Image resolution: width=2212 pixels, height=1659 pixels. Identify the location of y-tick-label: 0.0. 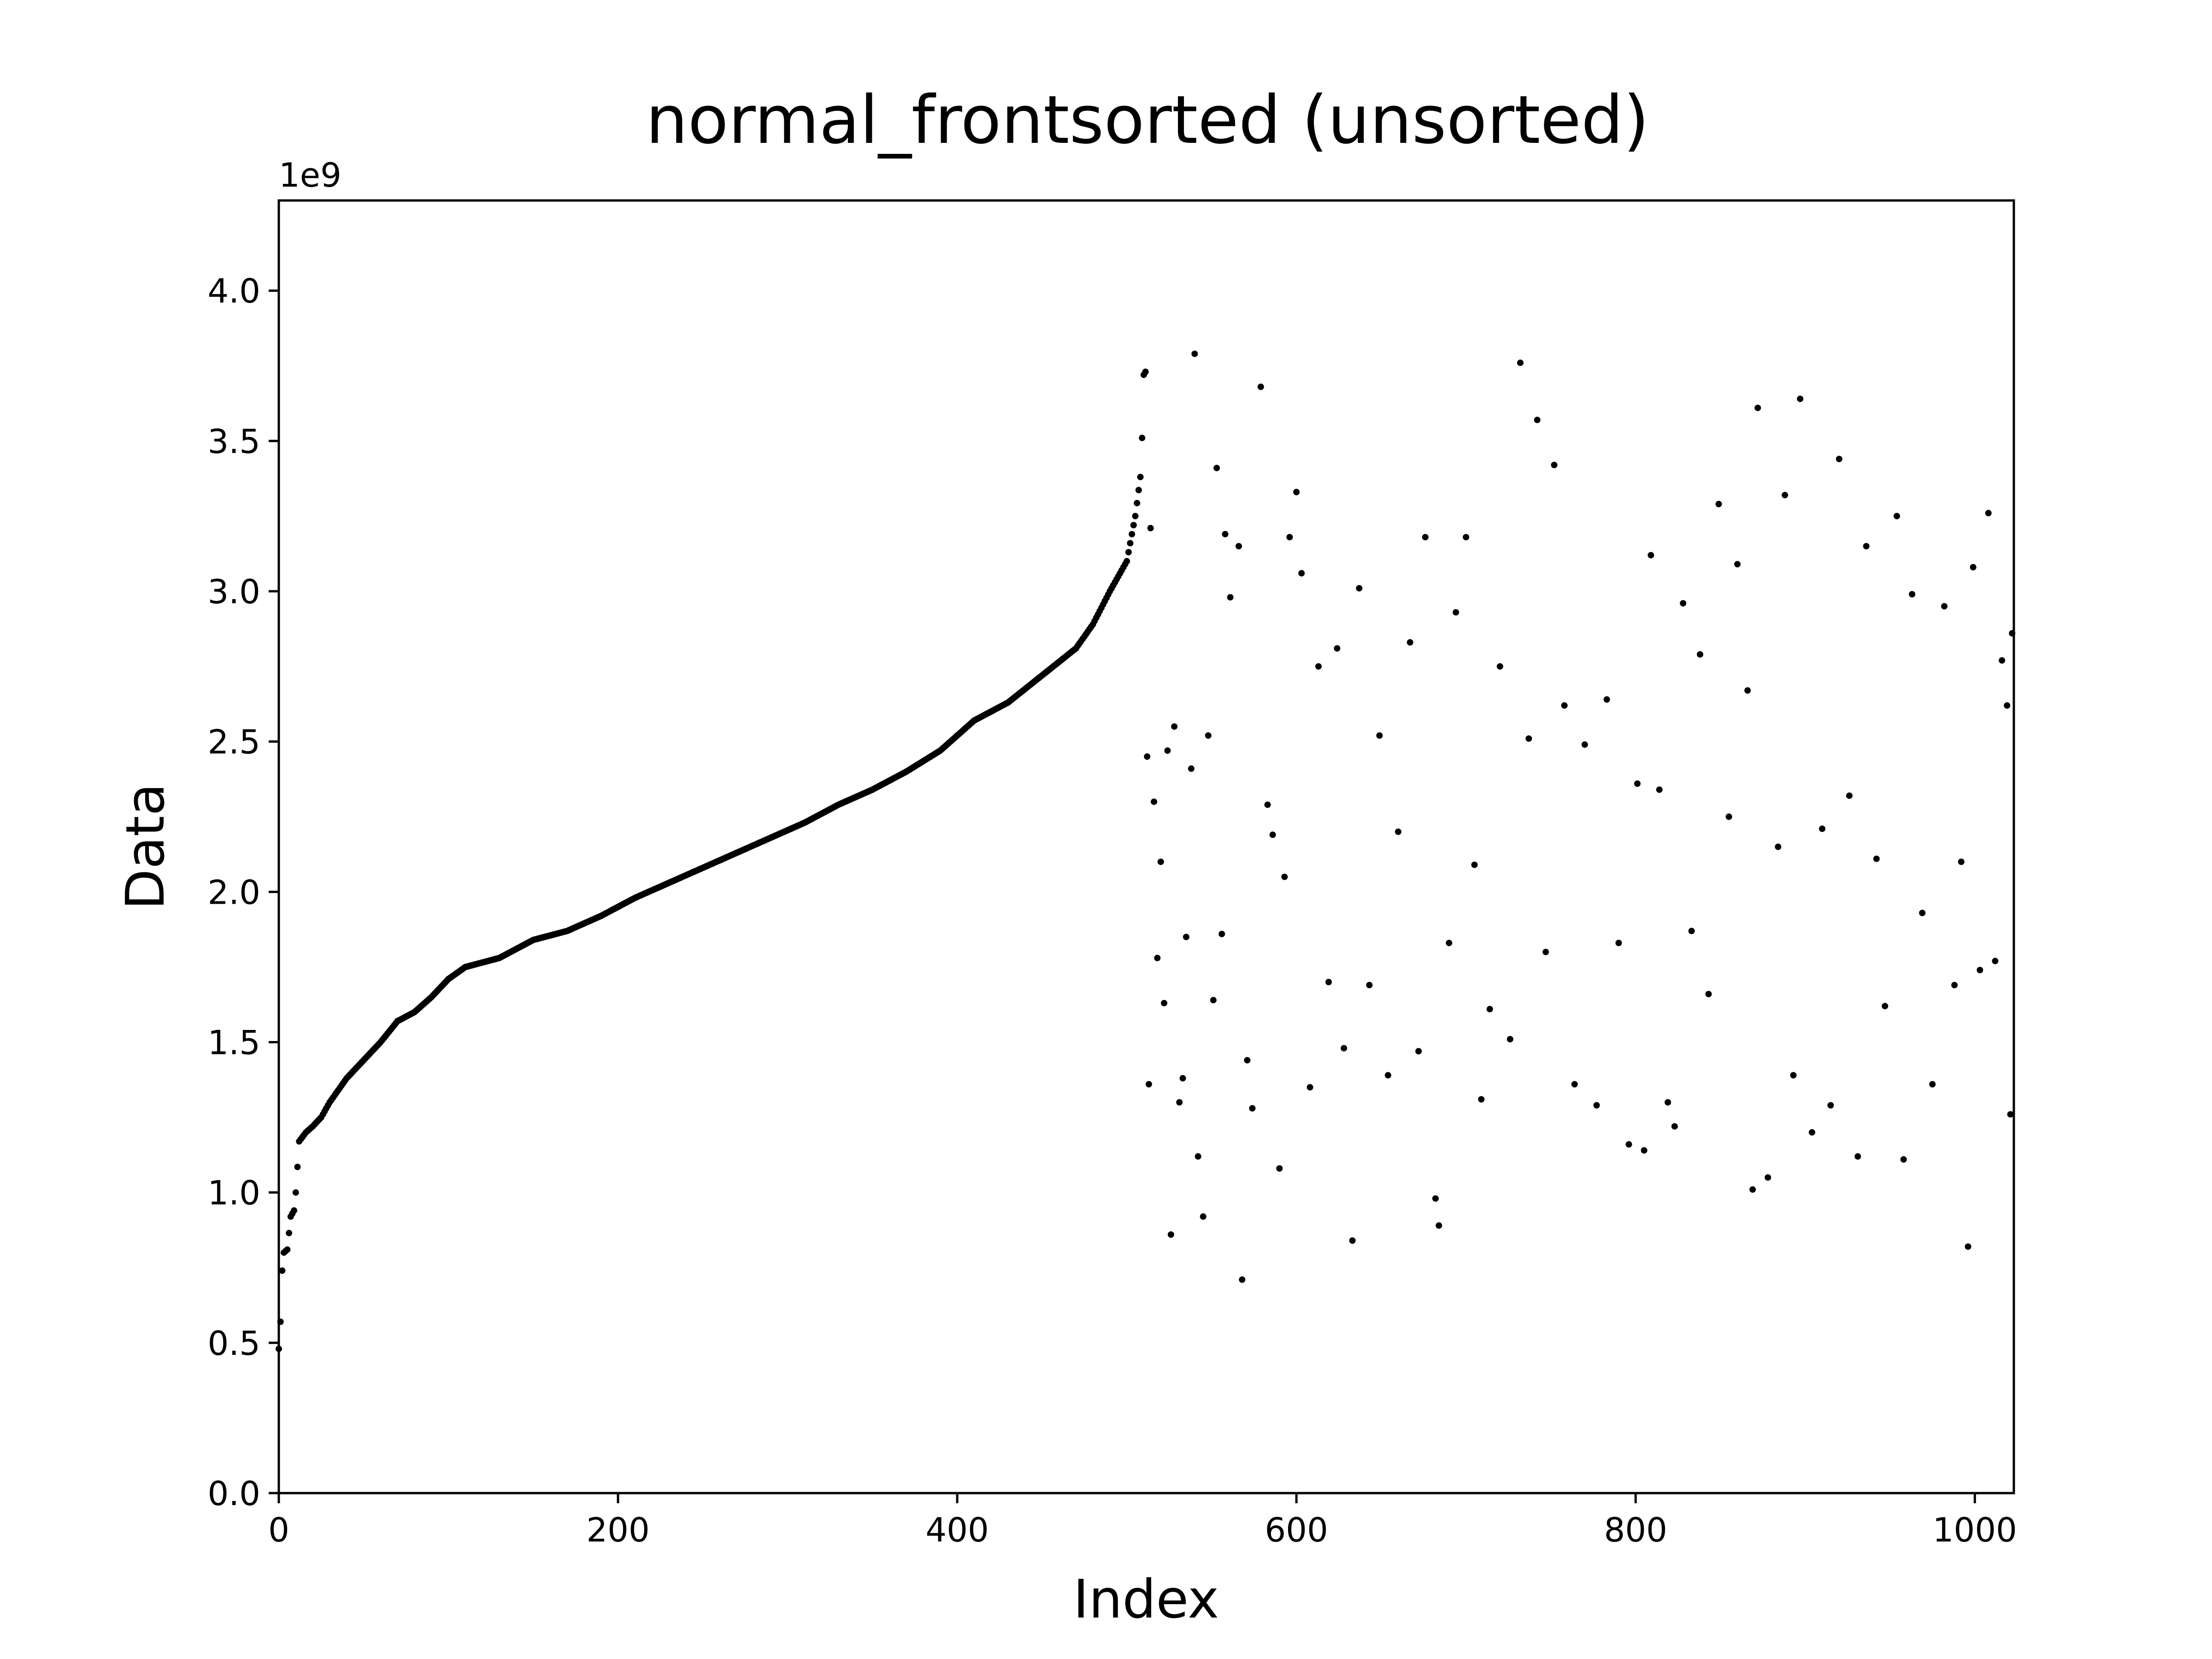
(233, 1493).